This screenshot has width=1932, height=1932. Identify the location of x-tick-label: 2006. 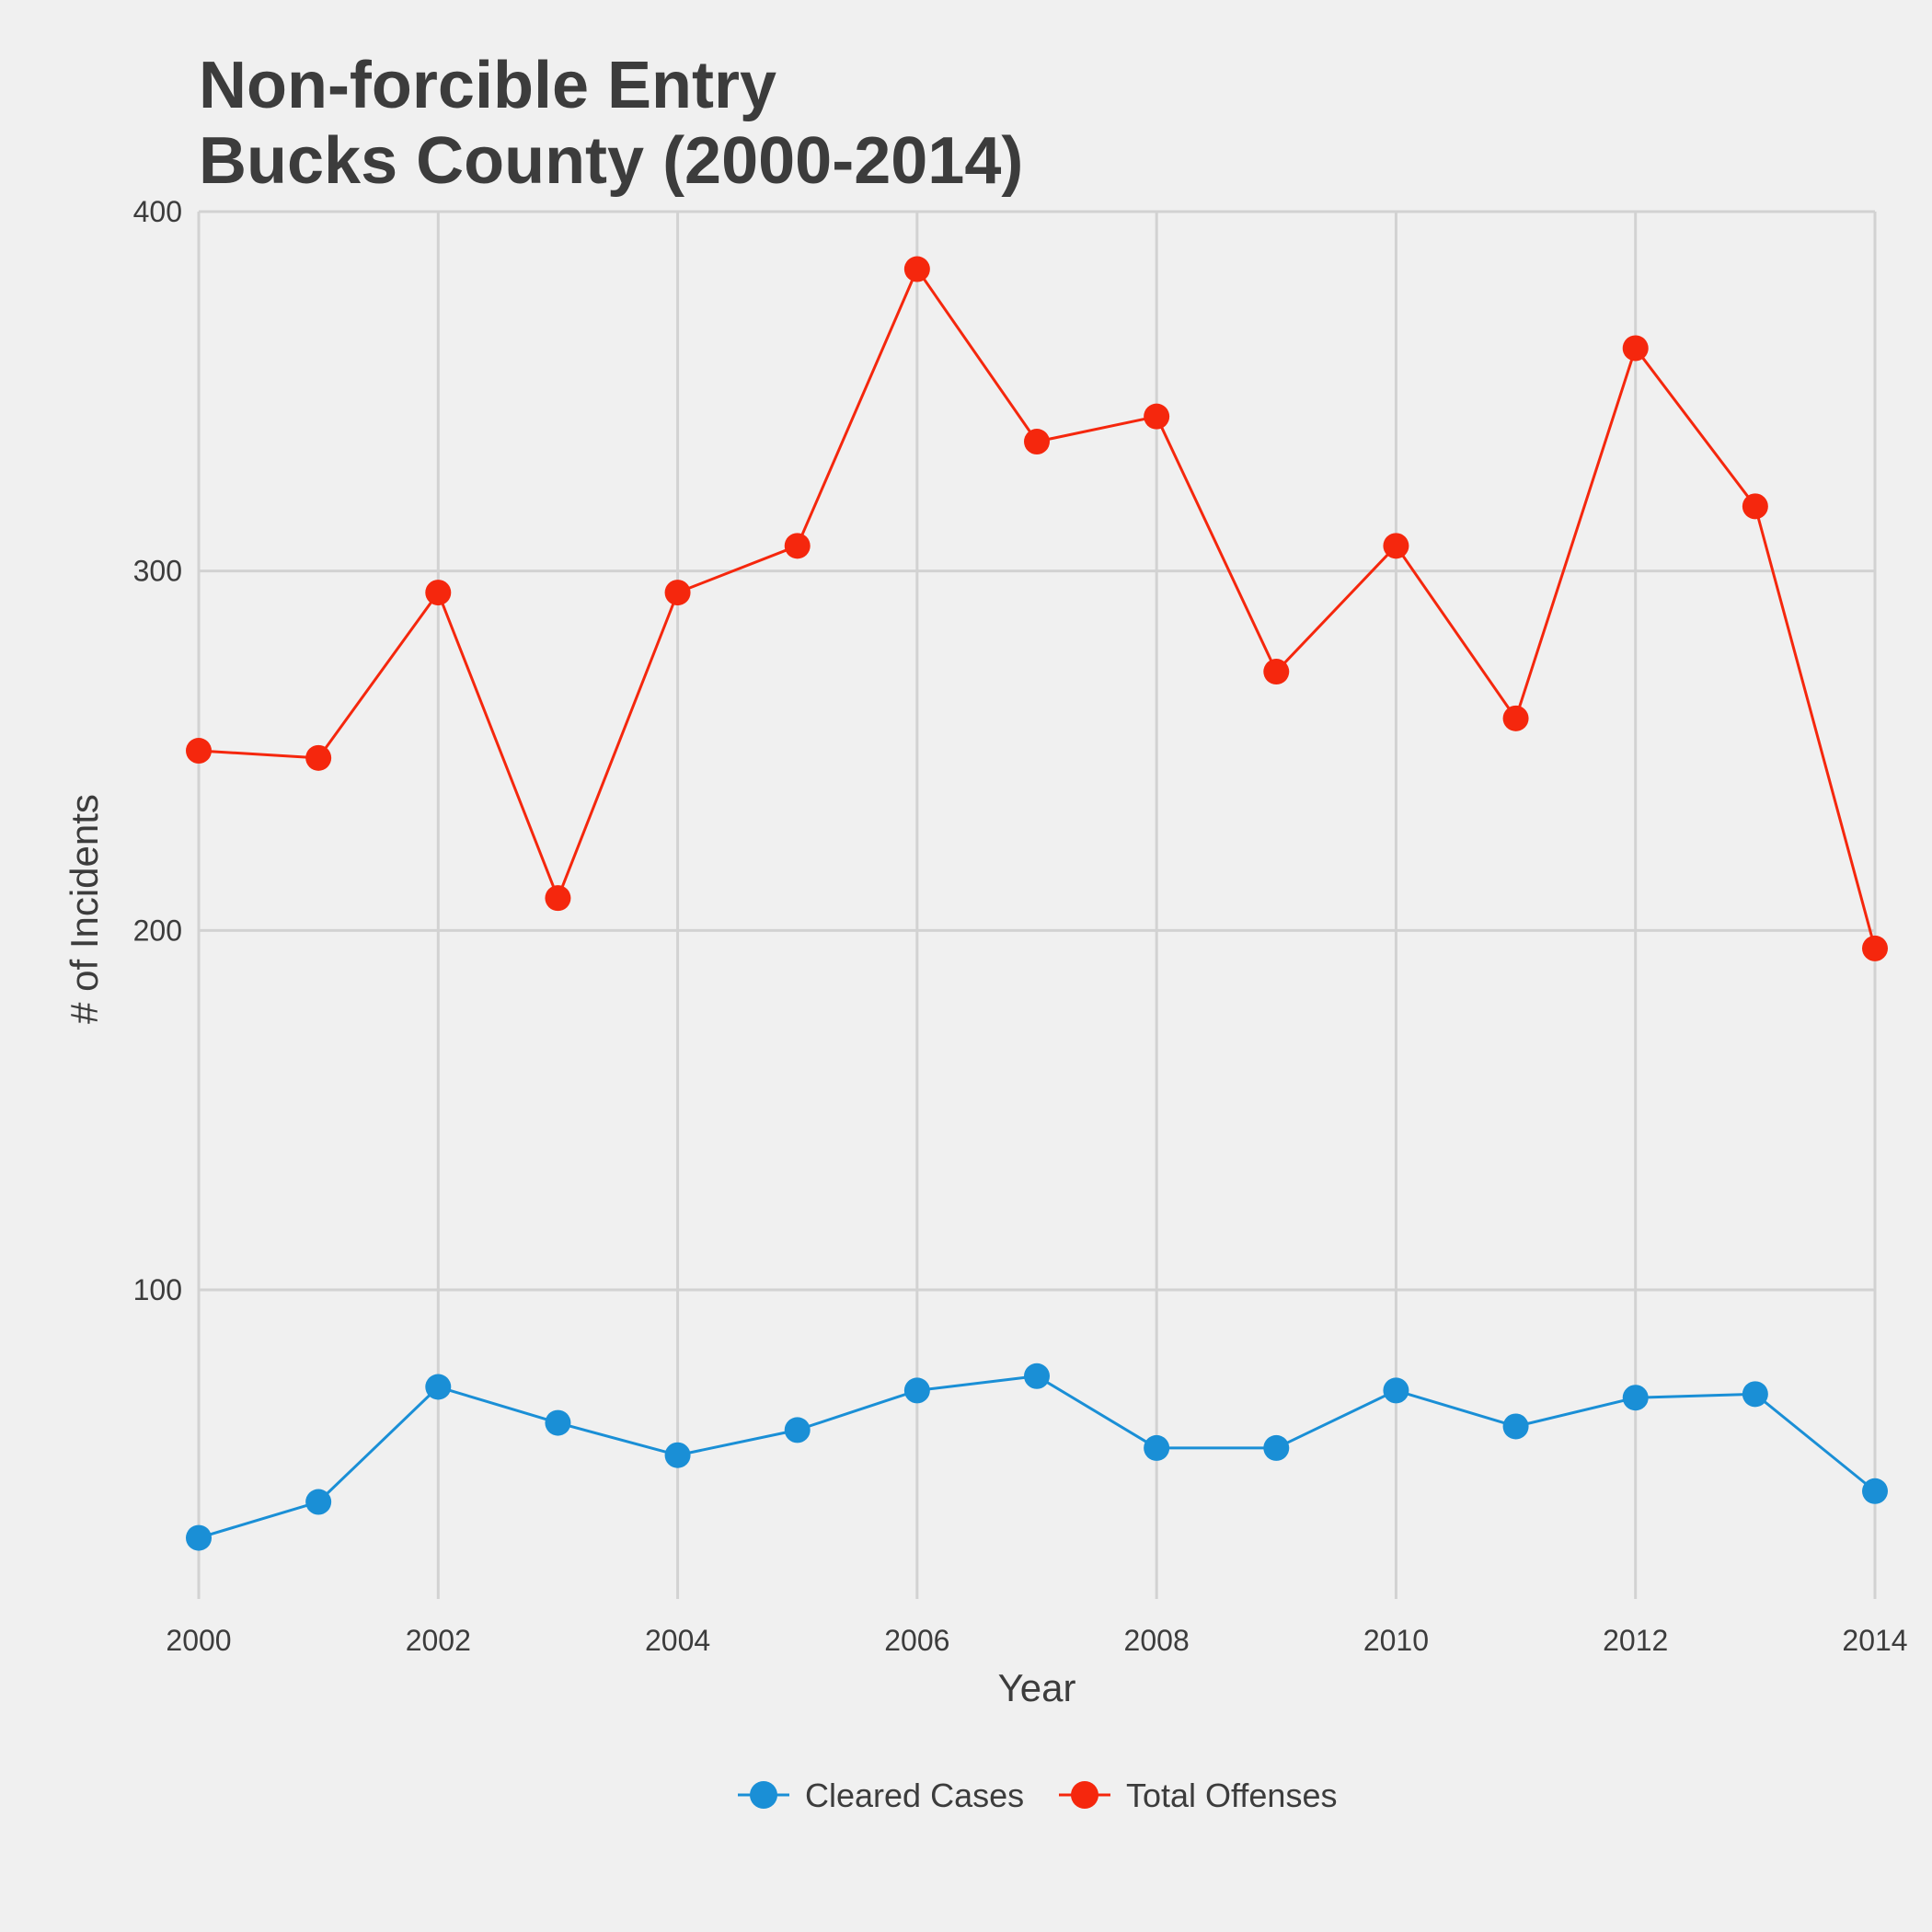
(916, 1640).